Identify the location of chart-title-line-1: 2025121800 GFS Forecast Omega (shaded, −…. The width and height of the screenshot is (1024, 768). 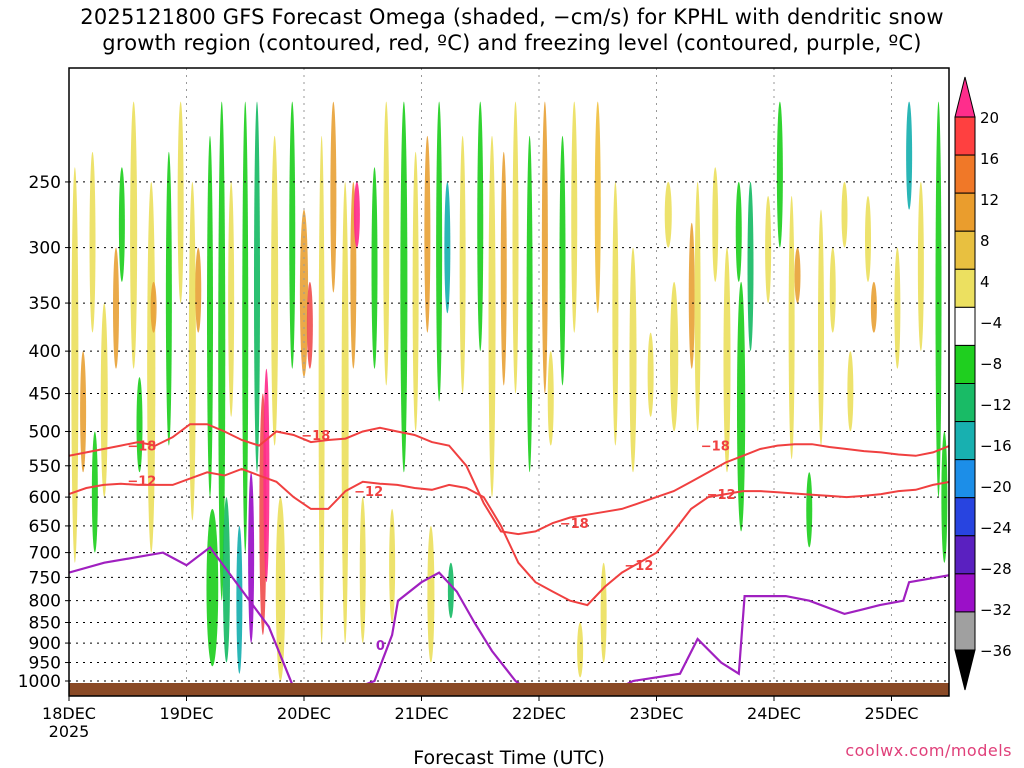
(512, 17).